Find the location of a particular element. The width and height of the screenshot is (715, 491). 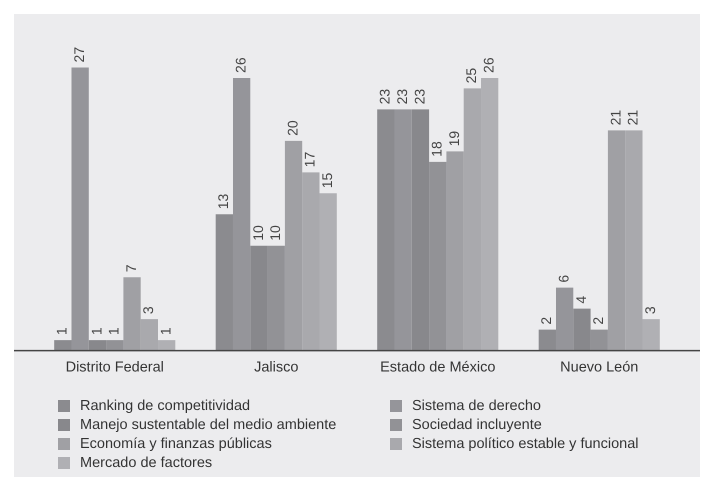

data-label: 4 is located at coordinates (580, 300).